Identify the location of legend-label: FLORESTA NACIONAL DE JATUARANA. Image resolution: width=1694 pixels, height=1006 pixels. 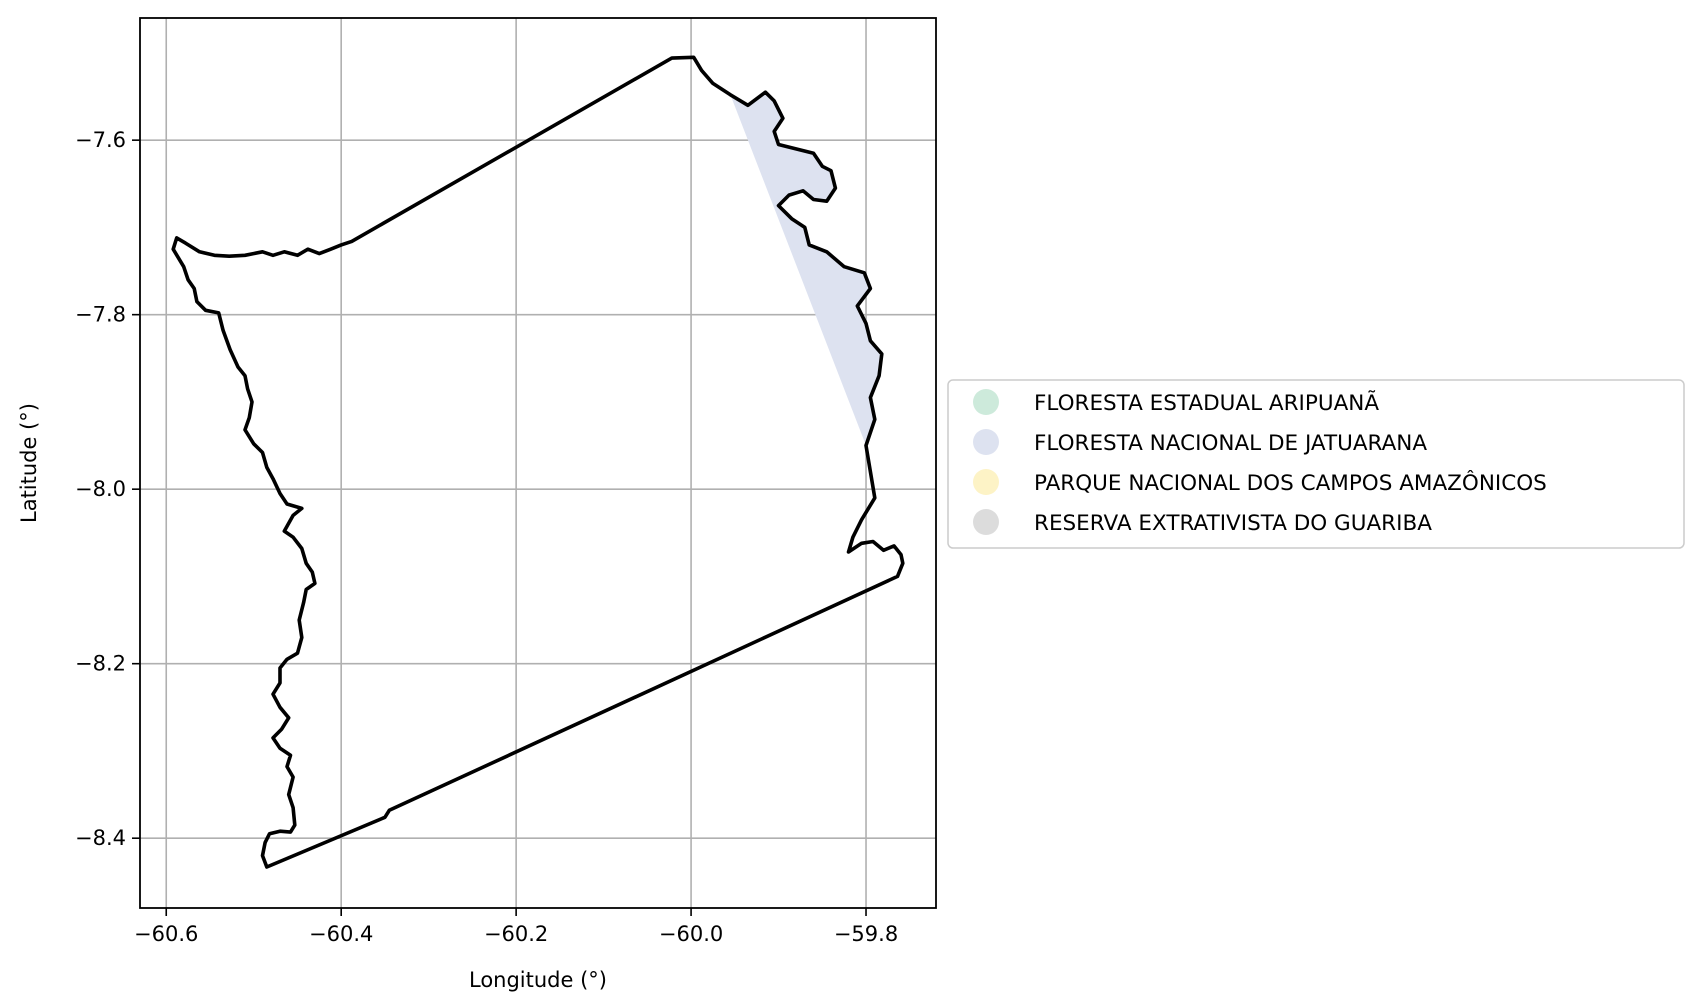
(1230, 443).